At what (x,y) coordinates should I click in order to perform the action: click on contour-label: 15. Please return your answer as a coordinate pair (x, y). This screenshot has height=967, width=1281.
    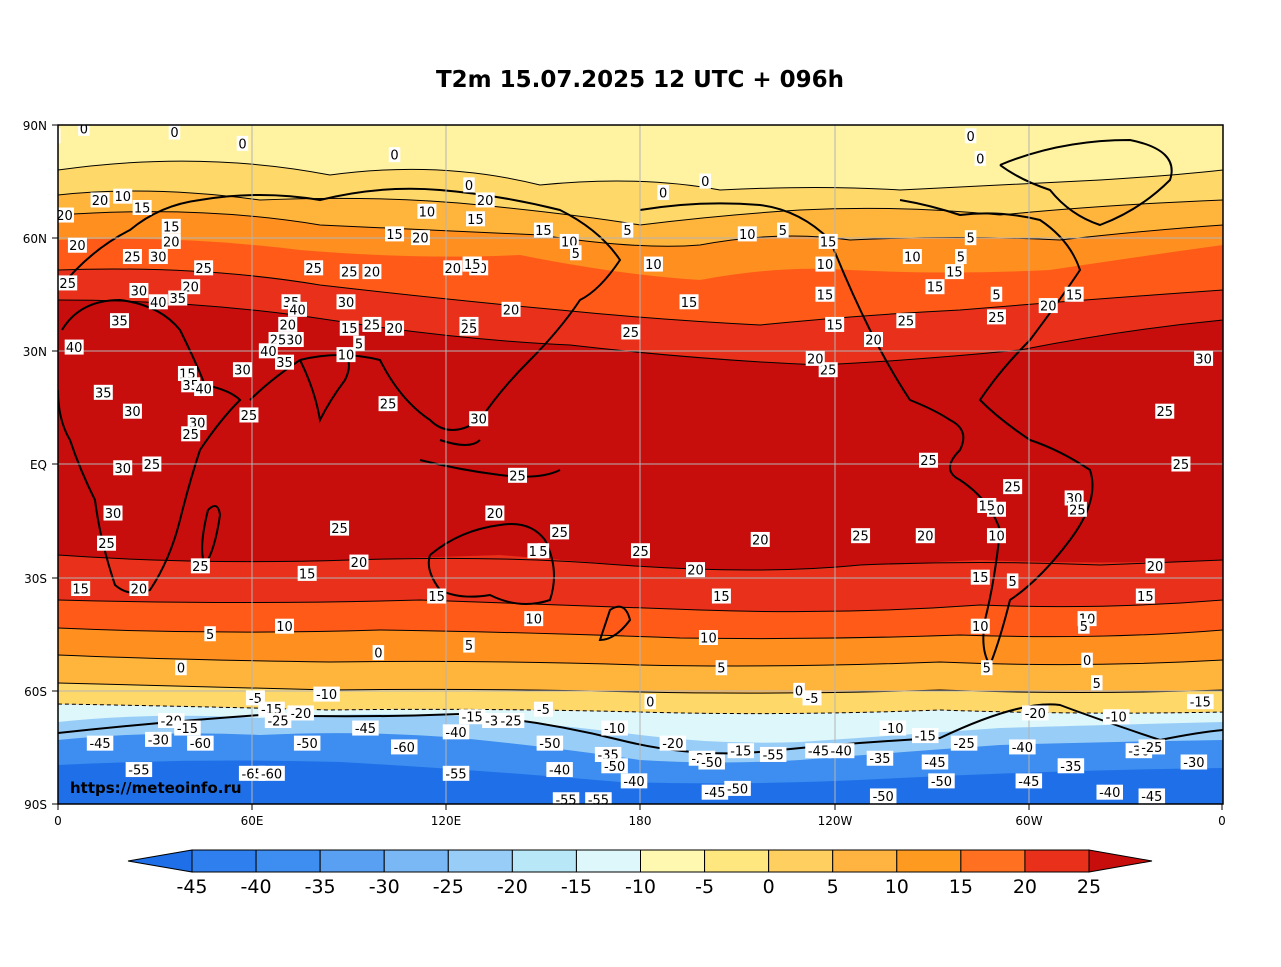
    Looking at the image, I should click on (475, 219).